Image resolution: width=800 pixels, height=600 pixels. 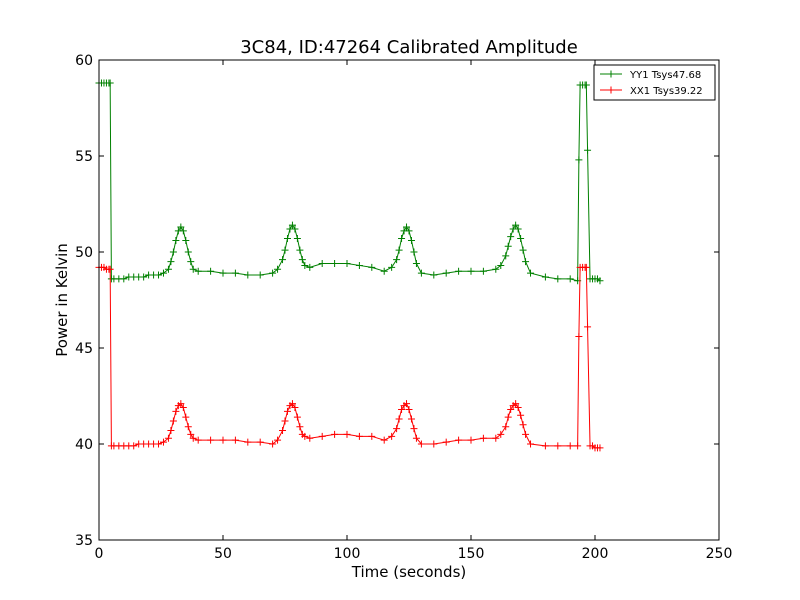 What do you see at coordinates (409, 47) in the screenshot?
I see `chart-title: 3C84, ID:47264 Calibrated Amplitude` at bounding box center [409, 47].